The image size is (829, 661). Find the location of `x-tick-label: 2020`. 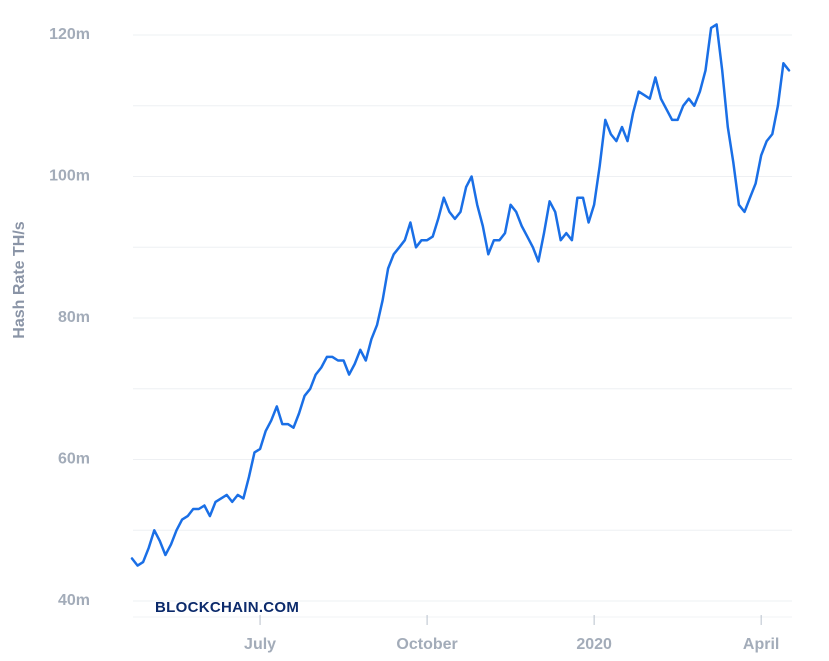

x-tick-label: 2020 is located at coordinates (594, 644).